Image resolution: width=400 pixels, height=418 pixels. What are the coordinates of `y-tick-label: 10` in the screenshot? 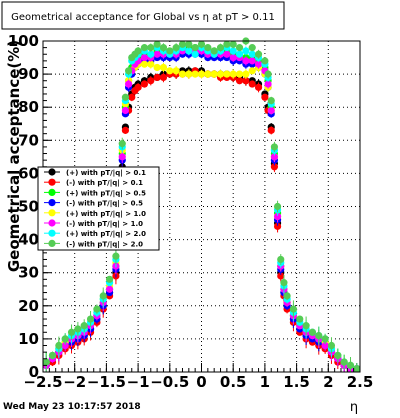 It's located at (28, 339).